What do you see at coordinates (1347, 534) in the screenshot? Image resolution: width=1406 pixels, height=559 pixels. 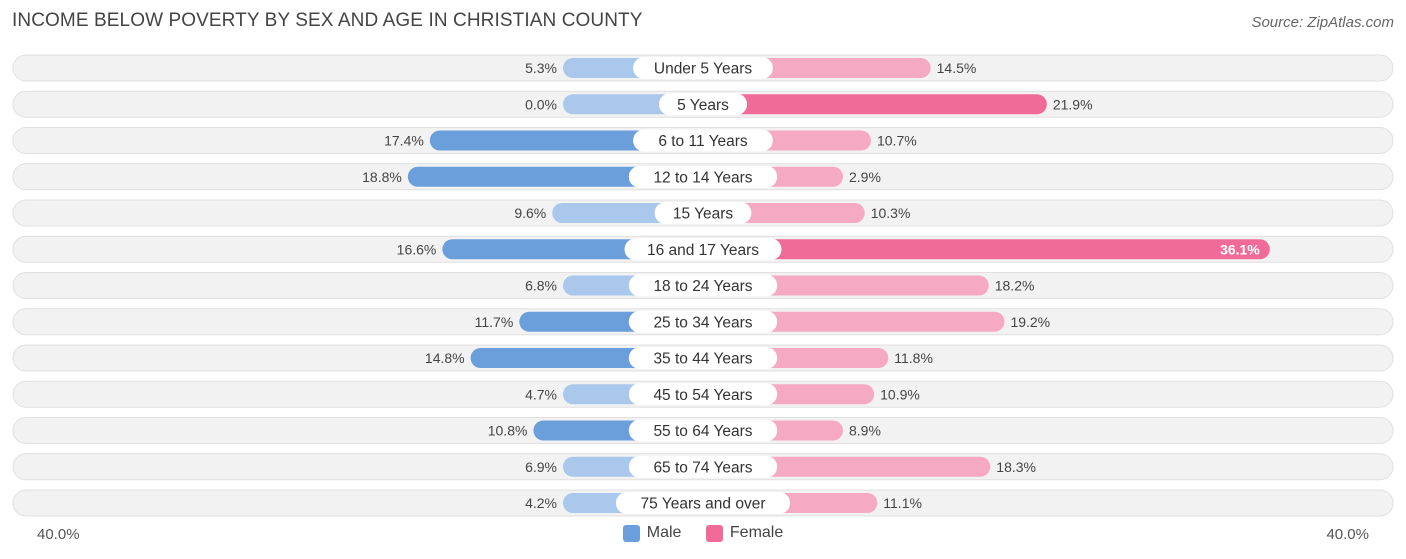 I see `axis-right-label: 40.0%` at bounding box center [1347, 534].